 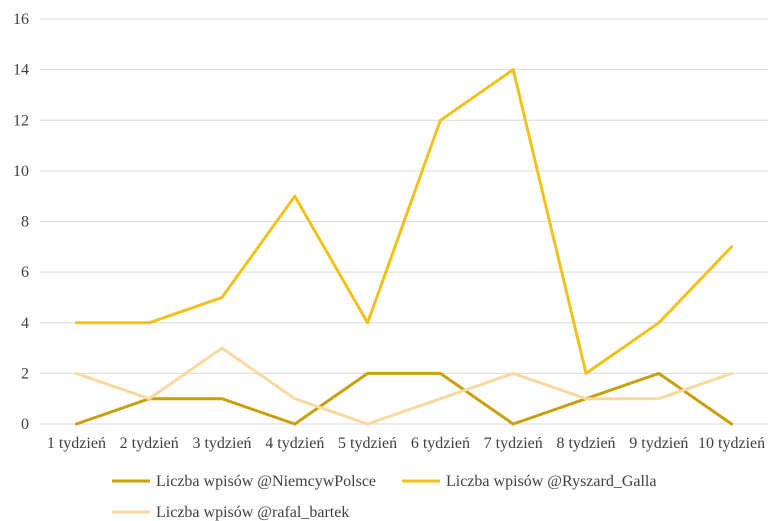 What do you see at coordinates (551, 481) in the screenshot?
I see `legend-label: Liczba wpisów @Ryszard_Galla` at bounding box center [551, 481].